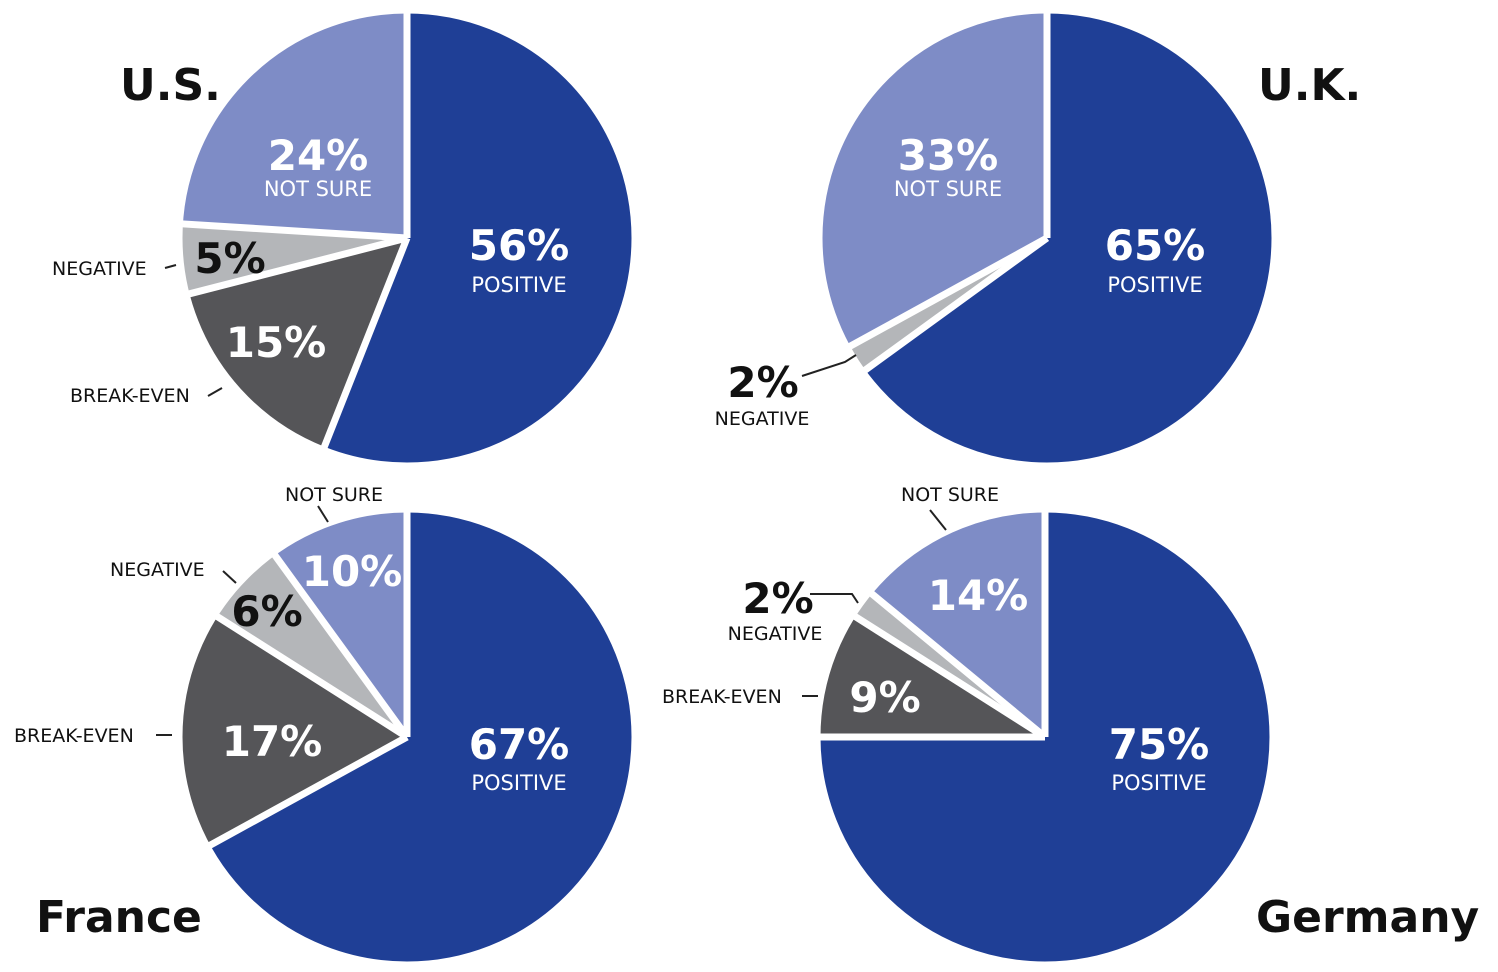 The height and width of the screenshot is (972, 1498). I want to click on positive-percent-label: 65%, so click(1155, 245).